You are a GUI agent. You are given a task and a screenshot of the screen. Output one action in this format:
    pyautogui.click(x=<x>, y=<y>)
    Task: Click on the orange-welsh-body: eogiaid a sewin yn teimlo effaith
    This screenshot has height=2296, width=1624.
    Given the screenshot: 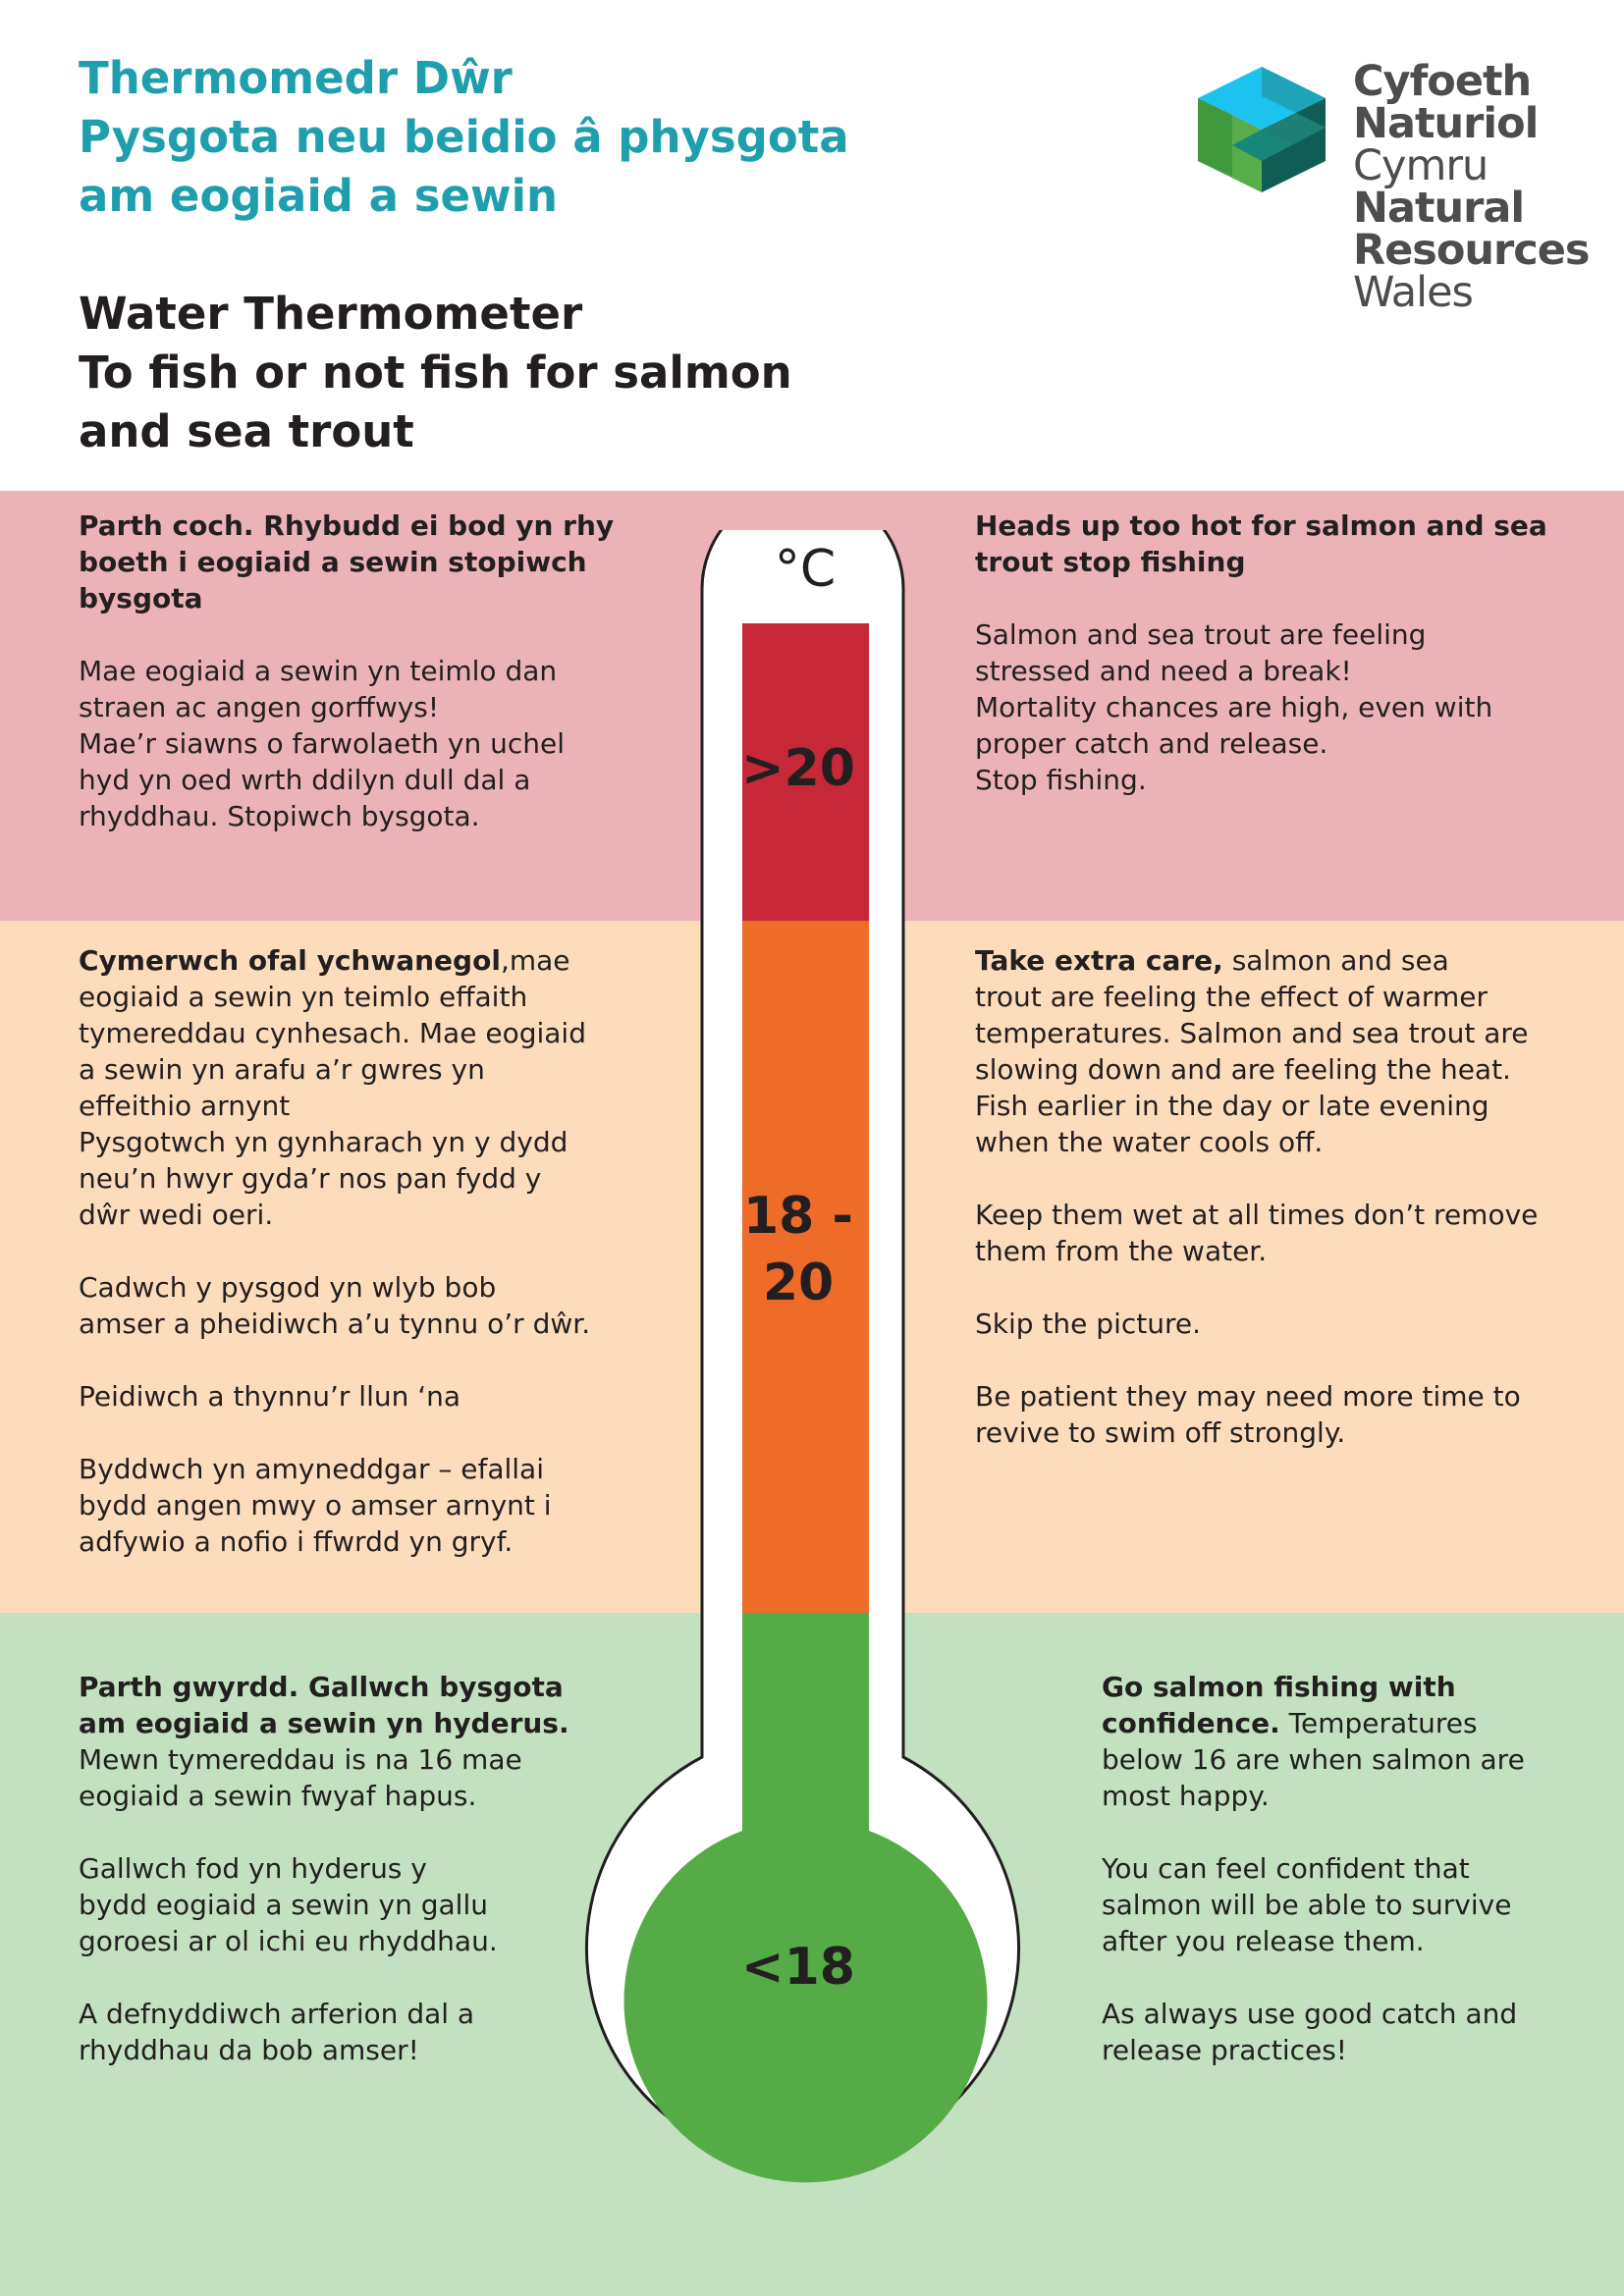 What is the action you would take?
    pyautogui.click(x=303, y=997)
    